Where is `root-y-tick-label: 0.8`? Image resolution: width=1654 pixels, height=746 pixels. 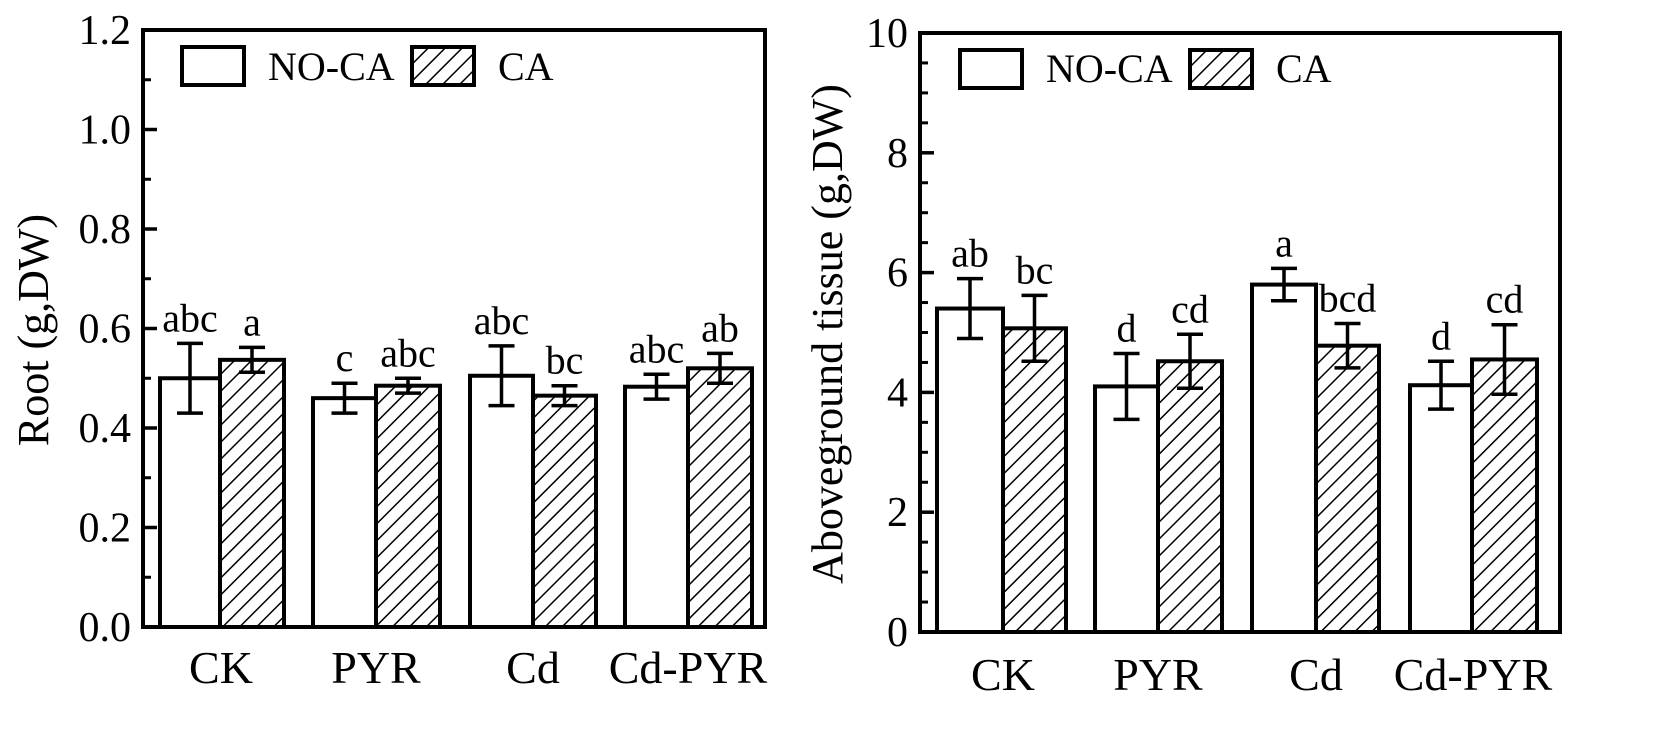
root-y-tick-label: 0.8 is located at coordinates (105, 230).